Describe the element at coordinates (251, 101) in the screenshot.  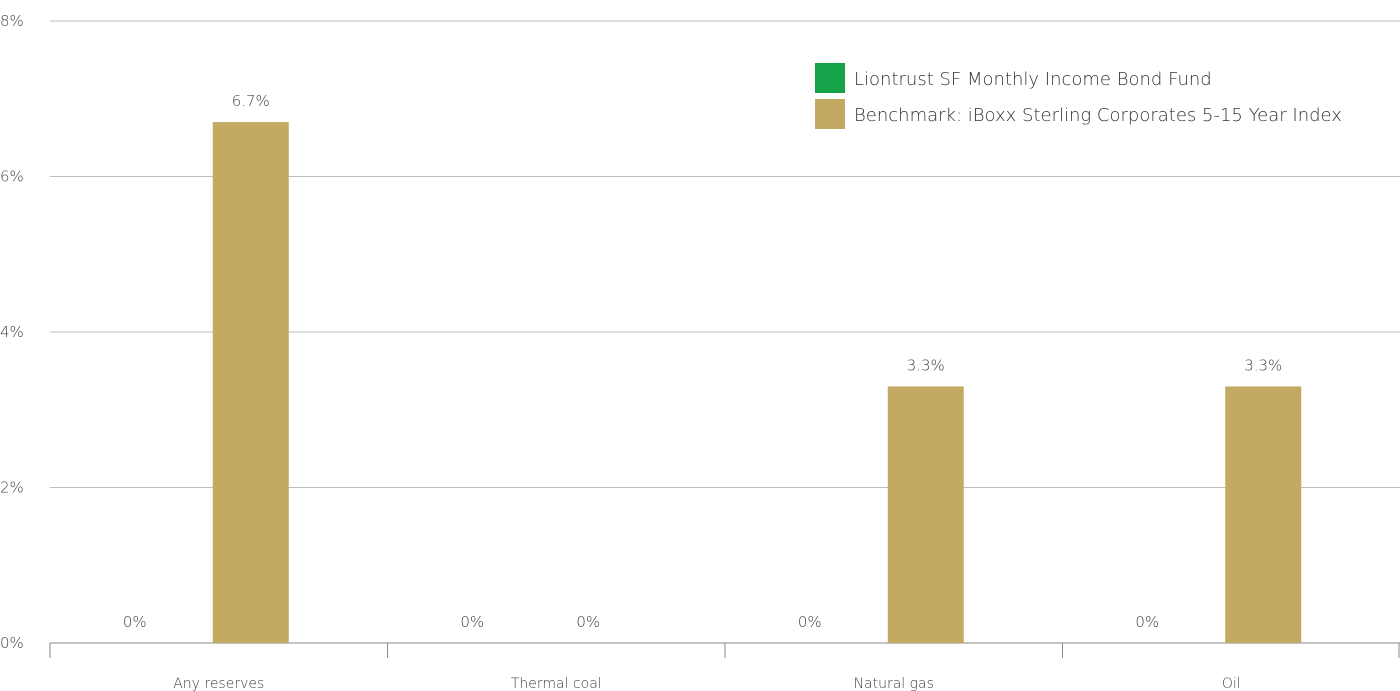
I see `data-label: 6.7%` at that location.